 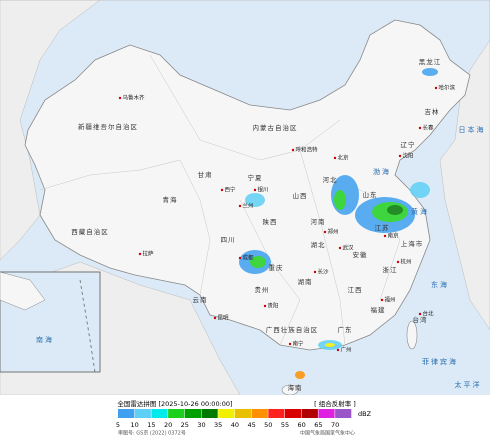 I want to click on footer-right: 中国气象局国家气象中心, so click(x=327, y=433).